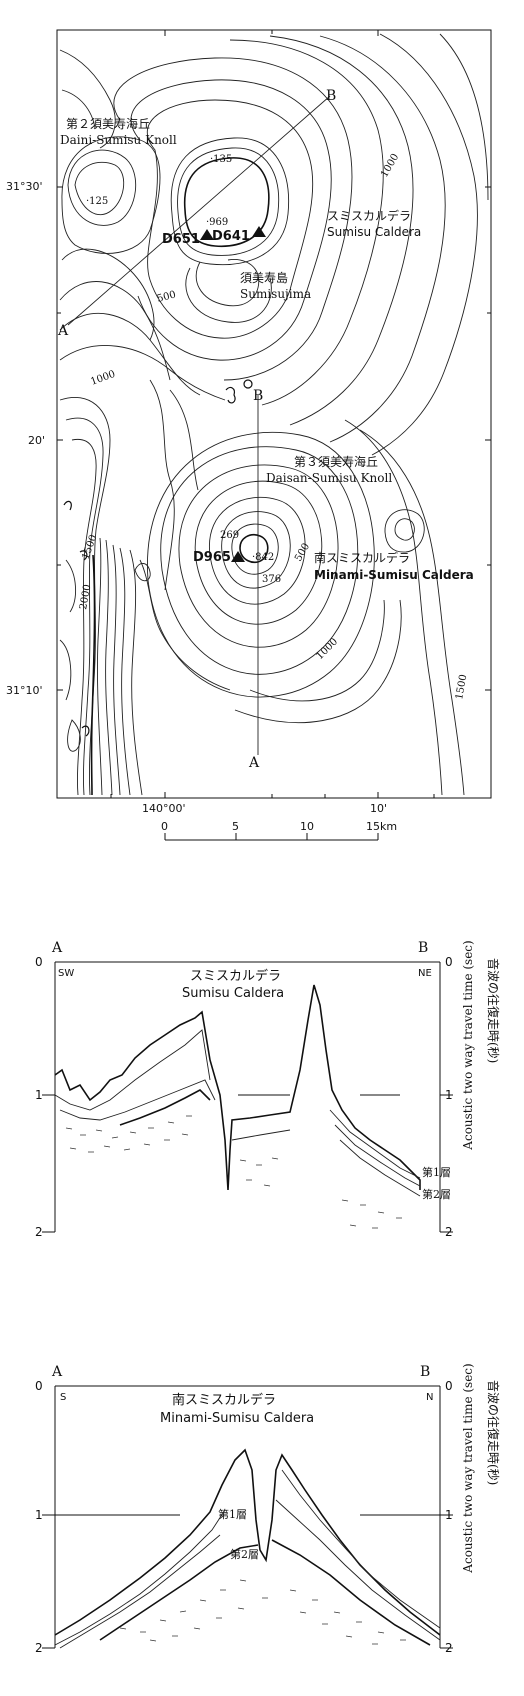  I want to click on contour-label-1000-south: 1000, so click(327, 649).